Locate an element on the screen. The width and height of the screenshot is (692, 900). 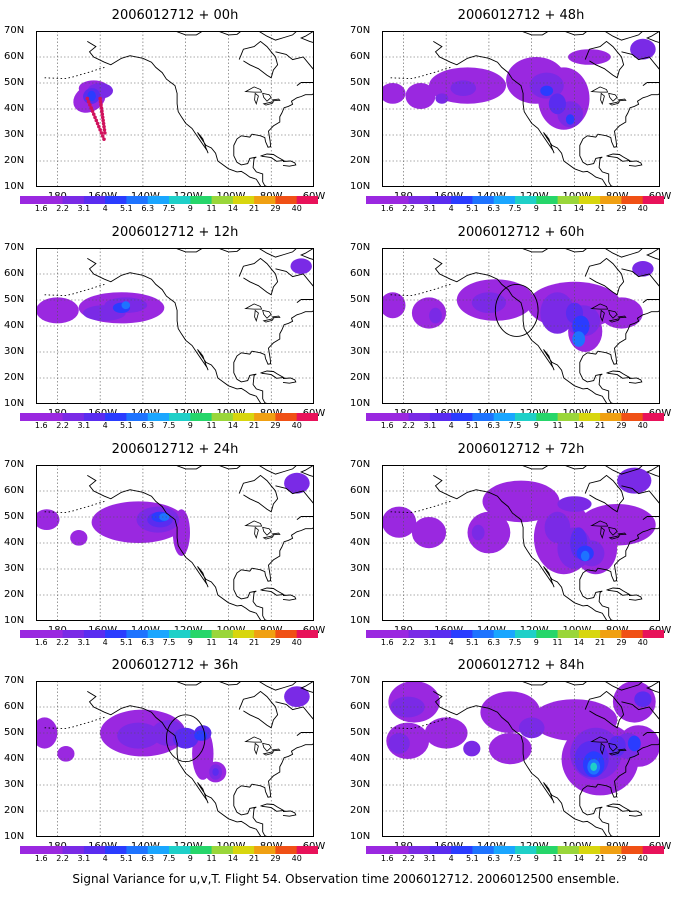
y-tick-label: 70N is located at coordinates (360, 30).